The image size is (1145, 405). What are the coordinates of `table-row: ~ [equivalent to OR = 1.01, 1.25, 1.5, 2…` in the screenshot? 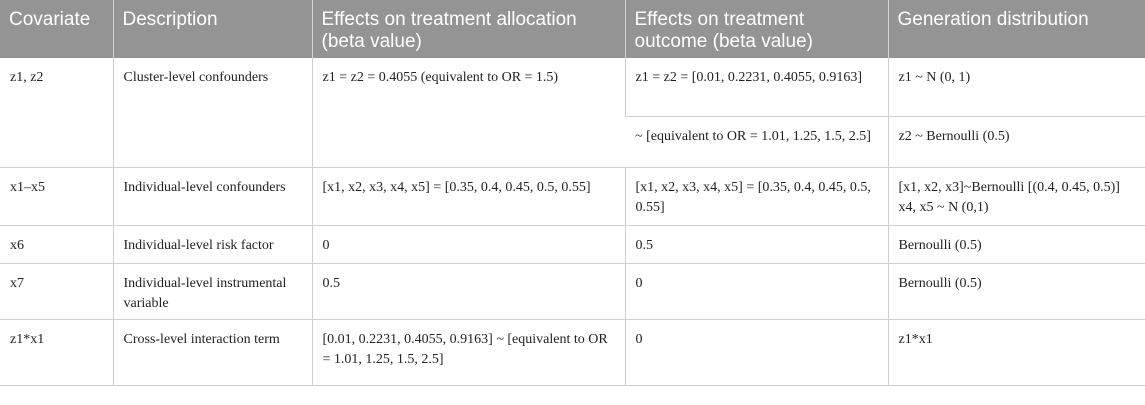 It's located at (572, 141).